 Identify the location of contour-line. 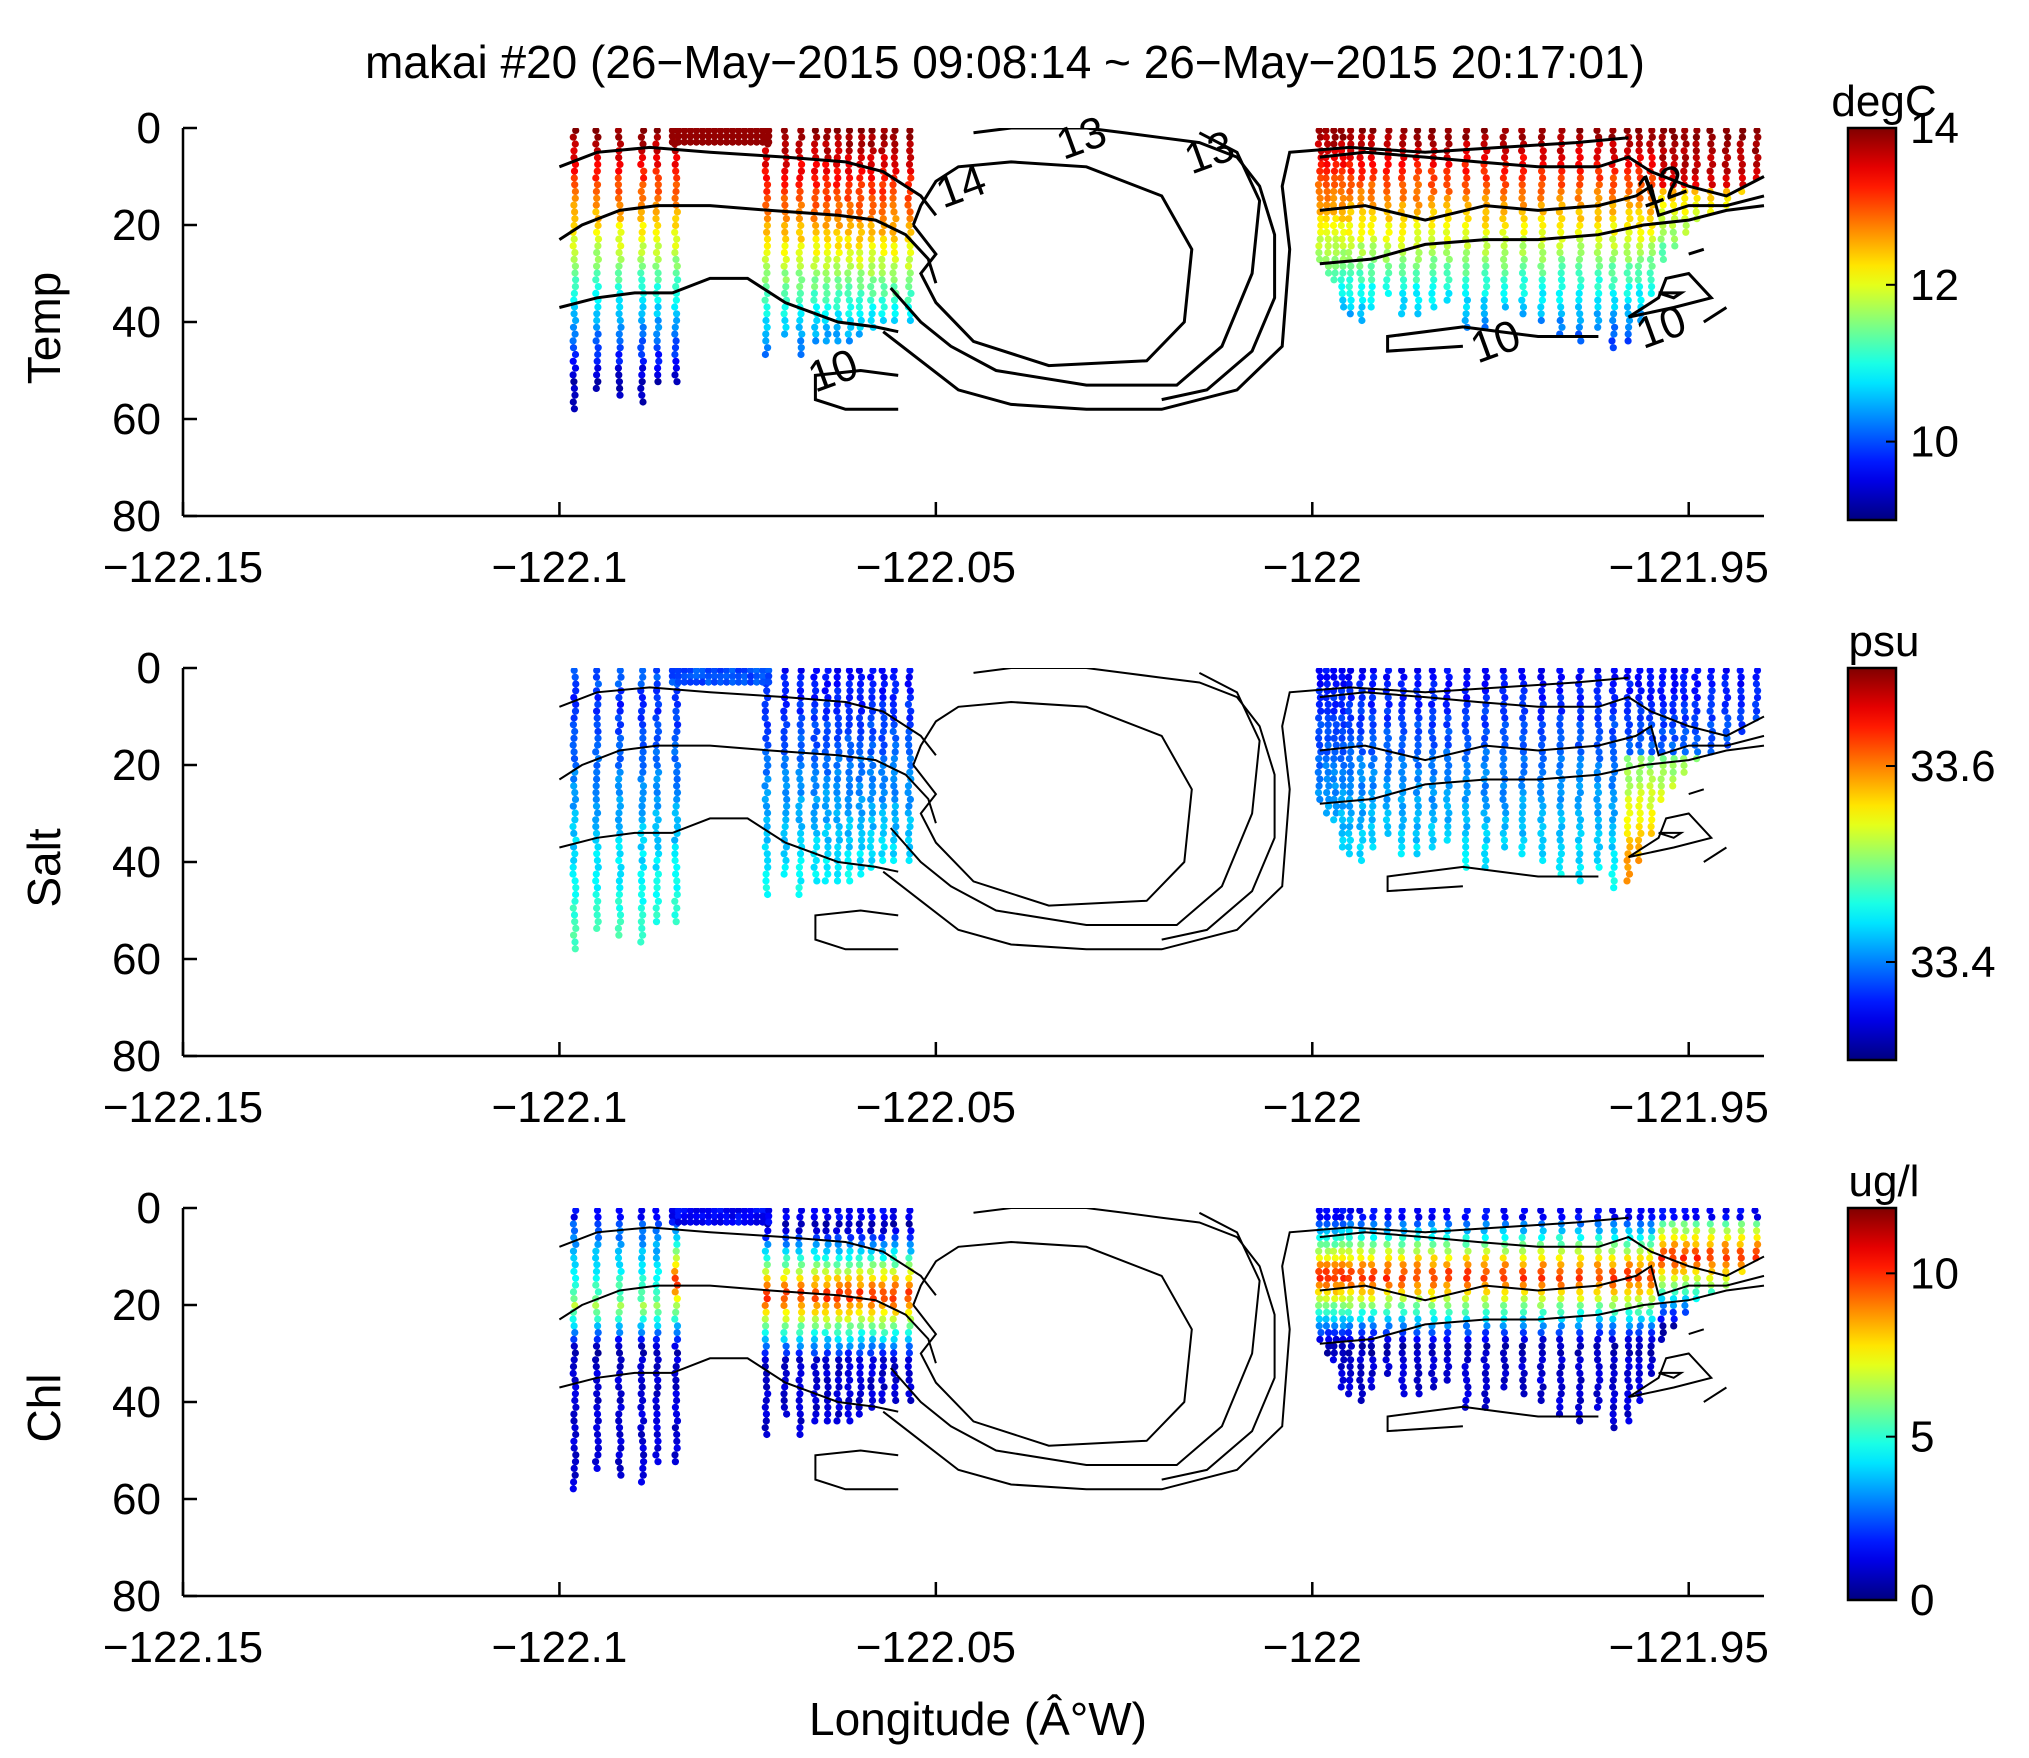
(1696, 1332).